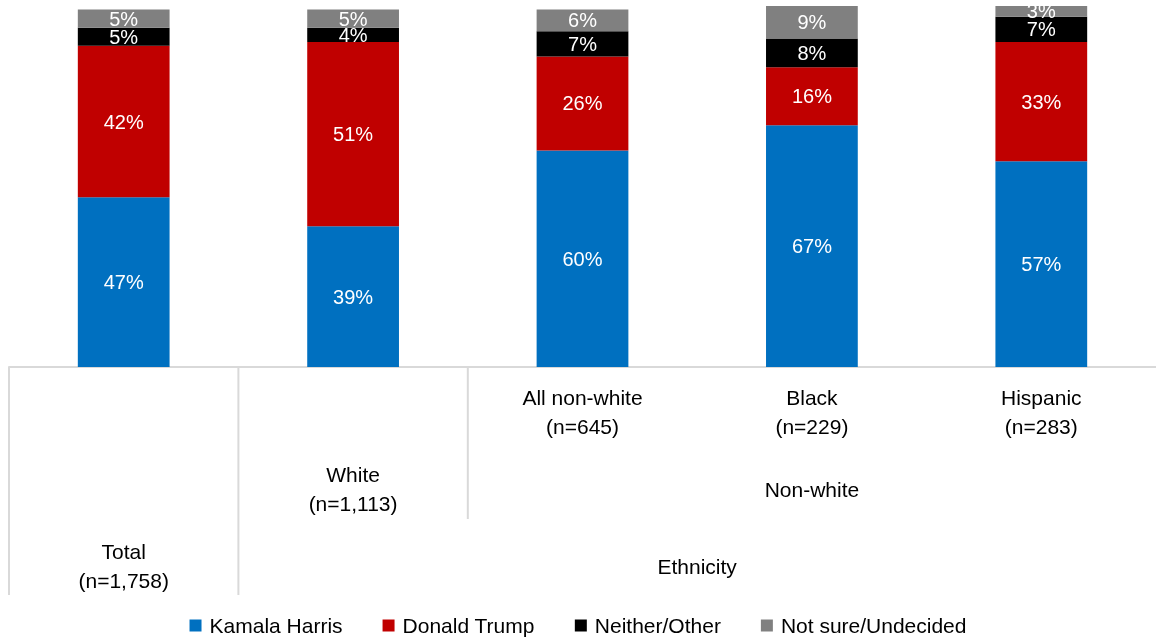  I want to click on data-label: 47%, so click(123, 282).